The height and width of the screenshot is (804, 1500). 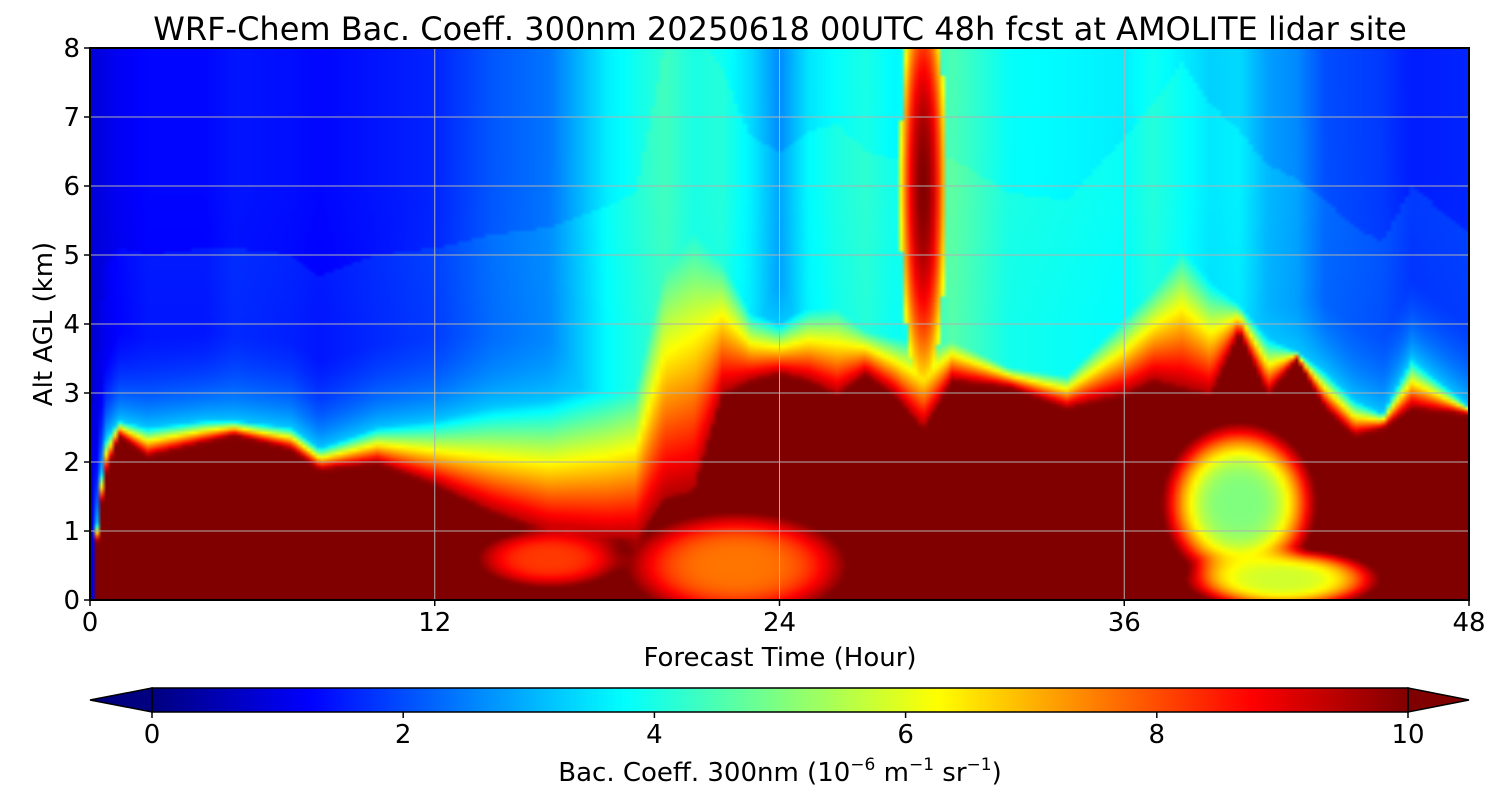 What do you see at coordinates (1438, 700) in the screenshot?
I see `colorbar-max-extension` at bounding box center [1438, 700].